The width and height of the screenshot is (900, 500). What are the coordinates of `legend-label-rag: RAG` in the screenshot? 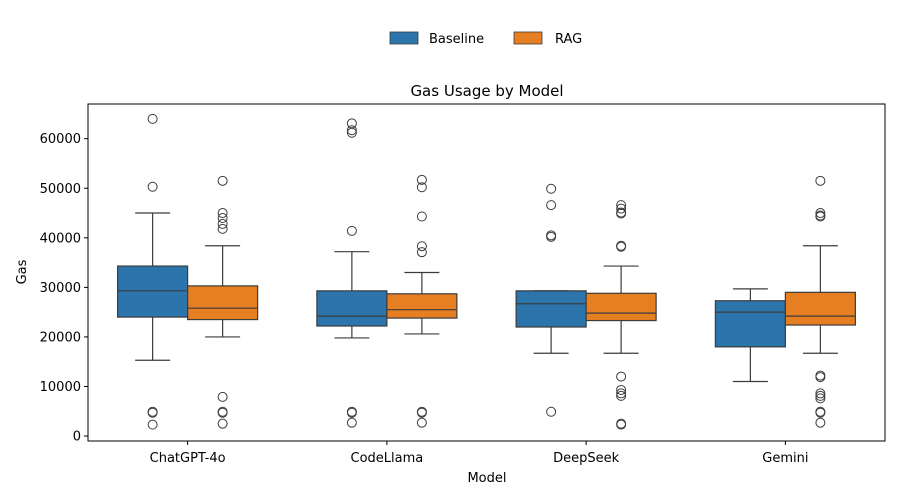 It's located at (568, 39).